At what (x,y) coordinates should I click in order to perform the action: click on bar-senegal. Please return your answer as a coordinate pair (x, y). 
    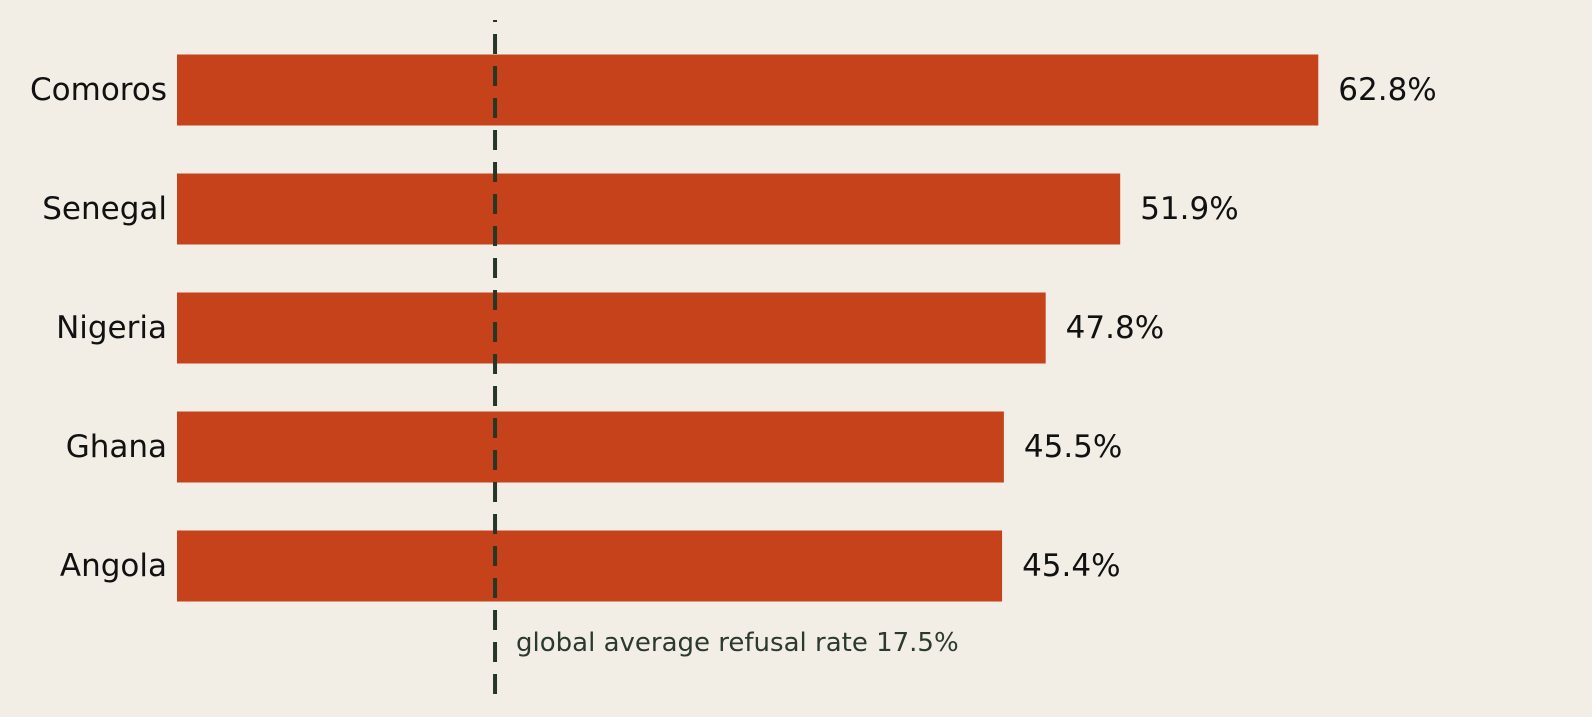
    Looking at the image, I should click on (649, 209).